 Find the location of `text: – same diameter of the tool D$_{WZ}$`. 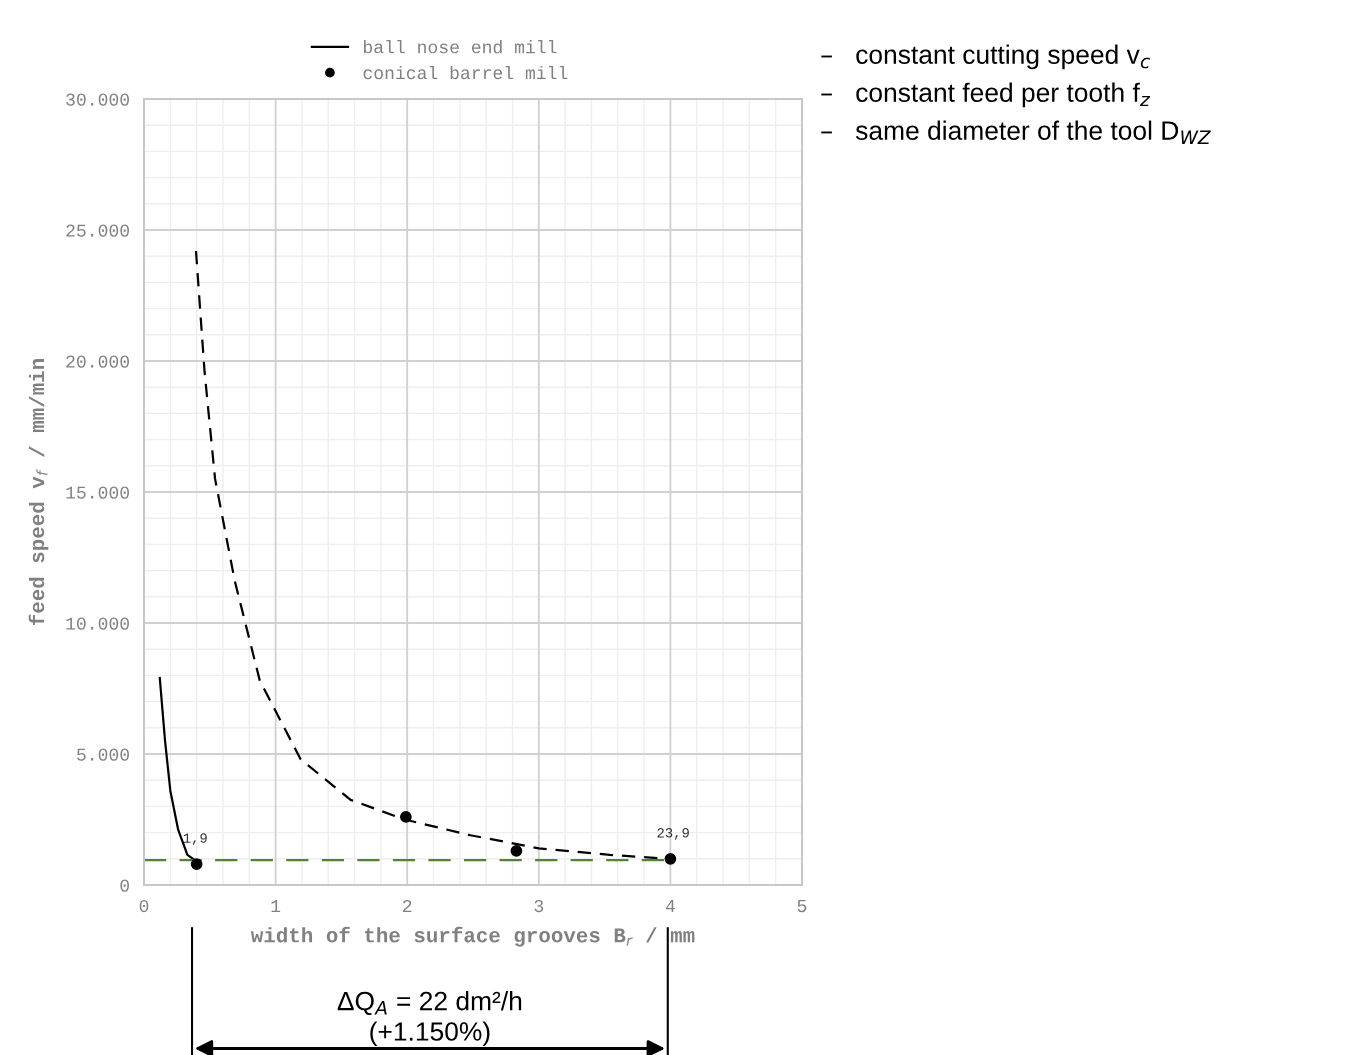

text: – same diameter of the tool D$_{WZ}$ is located at coordinates (1016, 132).